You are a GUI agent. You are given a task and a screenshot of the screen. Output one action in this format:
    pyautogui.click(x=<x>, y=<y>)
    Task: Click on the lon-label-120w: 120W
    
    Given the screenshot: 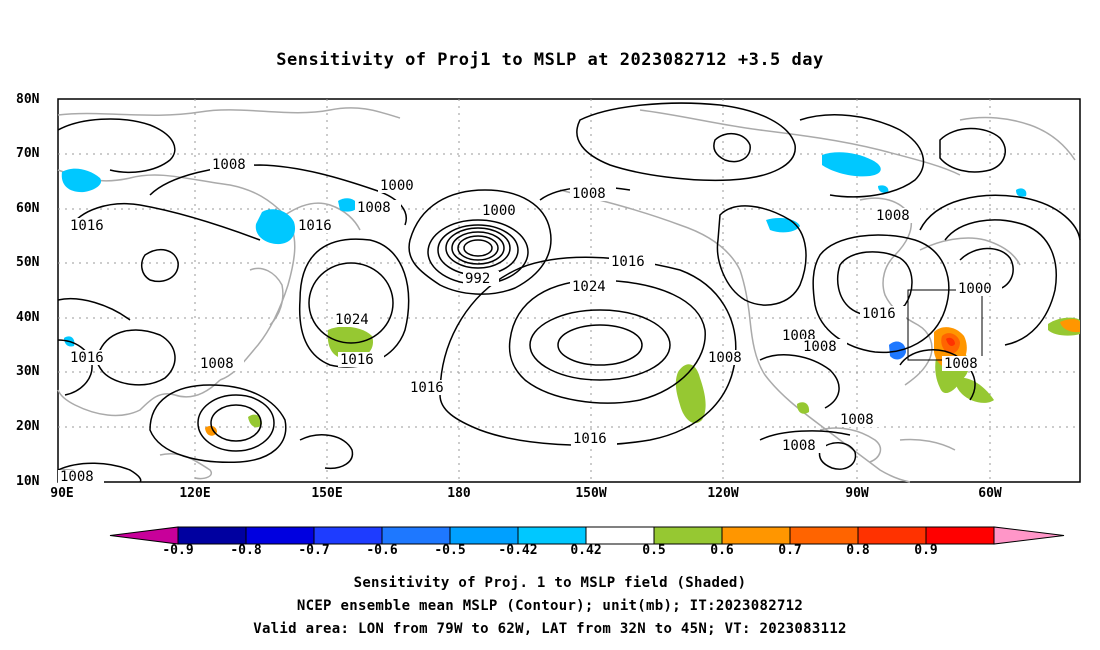 What is the action you would take?
    pyautogui.click(x=723, y=493)
    